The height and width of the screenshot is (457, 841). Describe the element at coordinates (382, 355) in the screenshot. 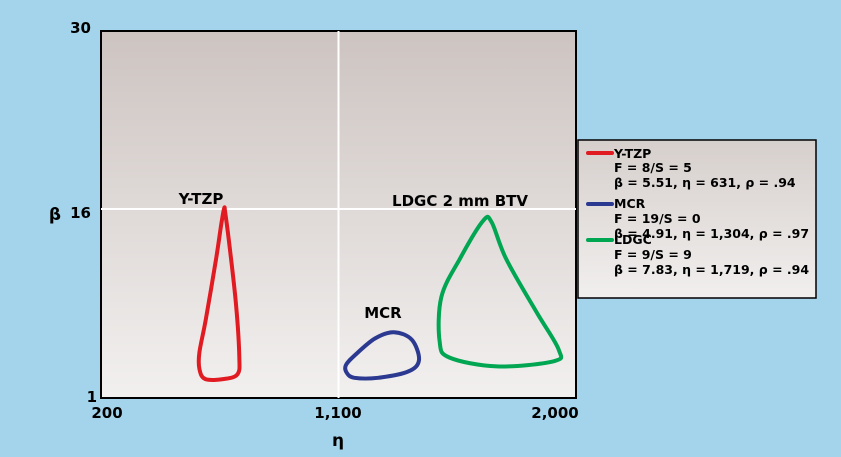

I see `contour-mcr` at that location.